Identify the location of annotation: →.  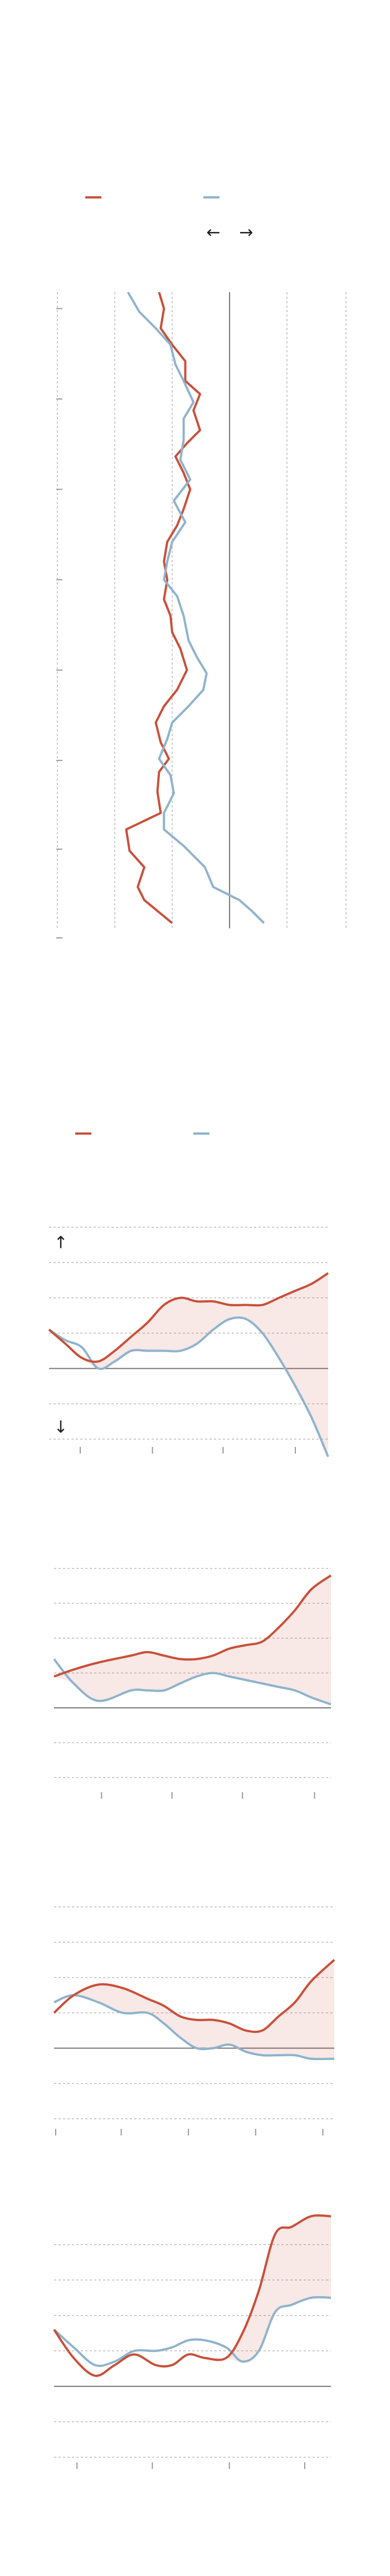
(246, 233).